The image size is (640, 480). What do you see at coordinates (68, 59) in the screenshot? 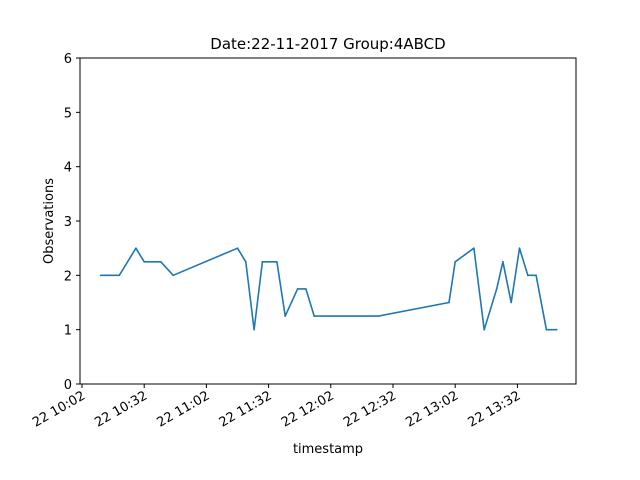
I see `y-tick-label: 6` at bounding box center [68, 59].